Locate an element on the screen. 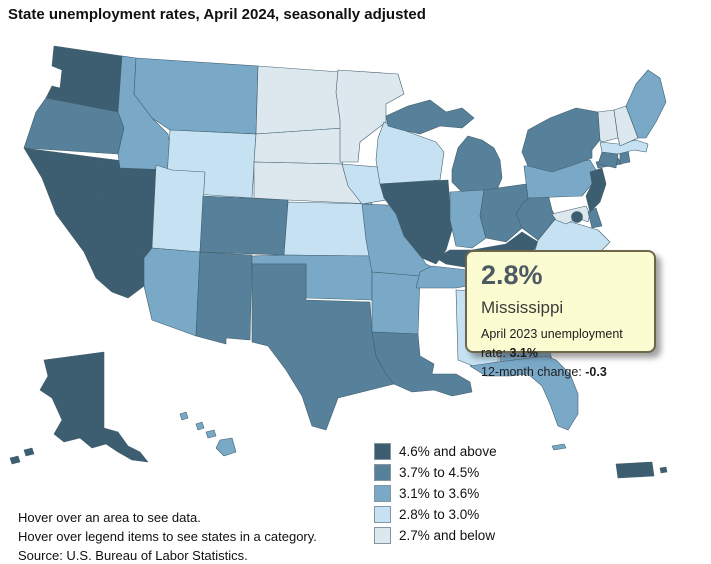 The image size is (711, 564). legend-swatch-cat2 is located at coordinates (382, 514).